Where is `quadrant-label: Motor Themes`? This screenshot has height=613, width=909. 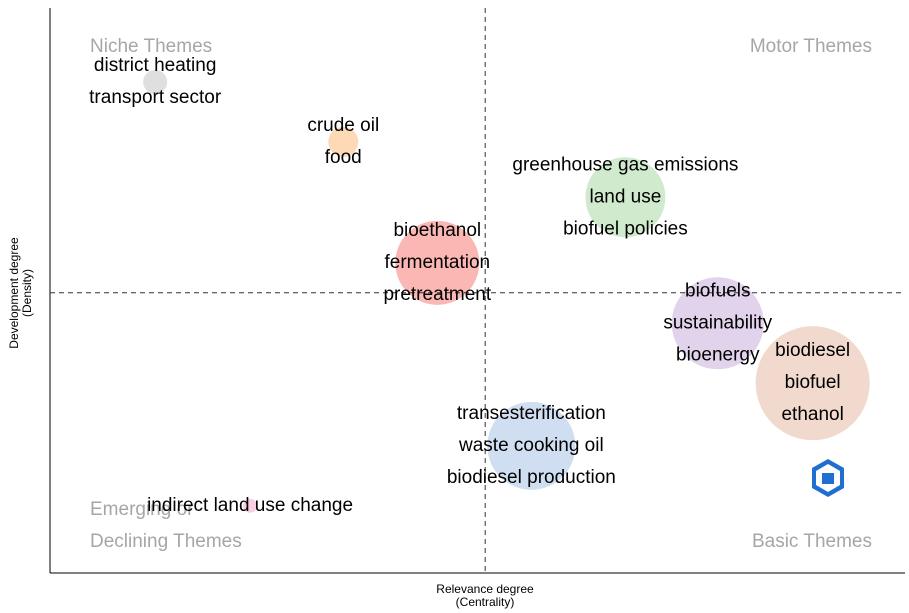 quadrant-label: Motor Themes is located at coordinates (811, 46).